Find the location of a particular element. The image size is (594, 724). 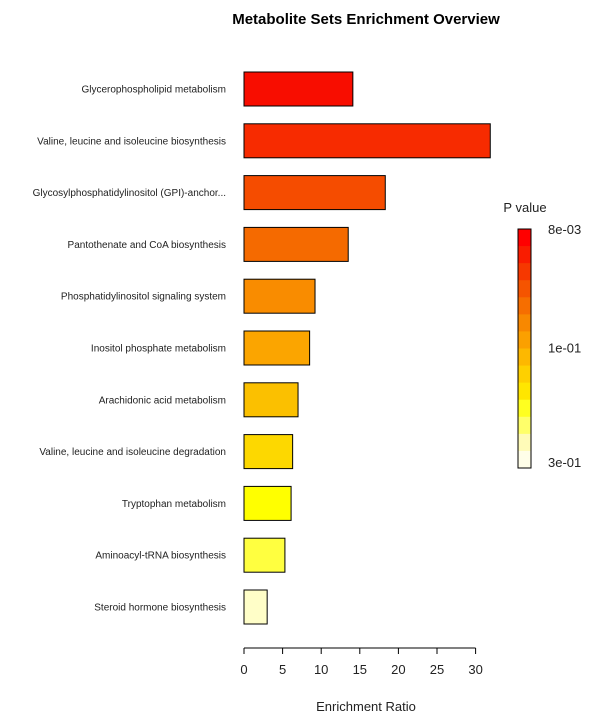

category-label: Aminoacyl-tRNA biosynthesis is located at coordinates (160, 556).